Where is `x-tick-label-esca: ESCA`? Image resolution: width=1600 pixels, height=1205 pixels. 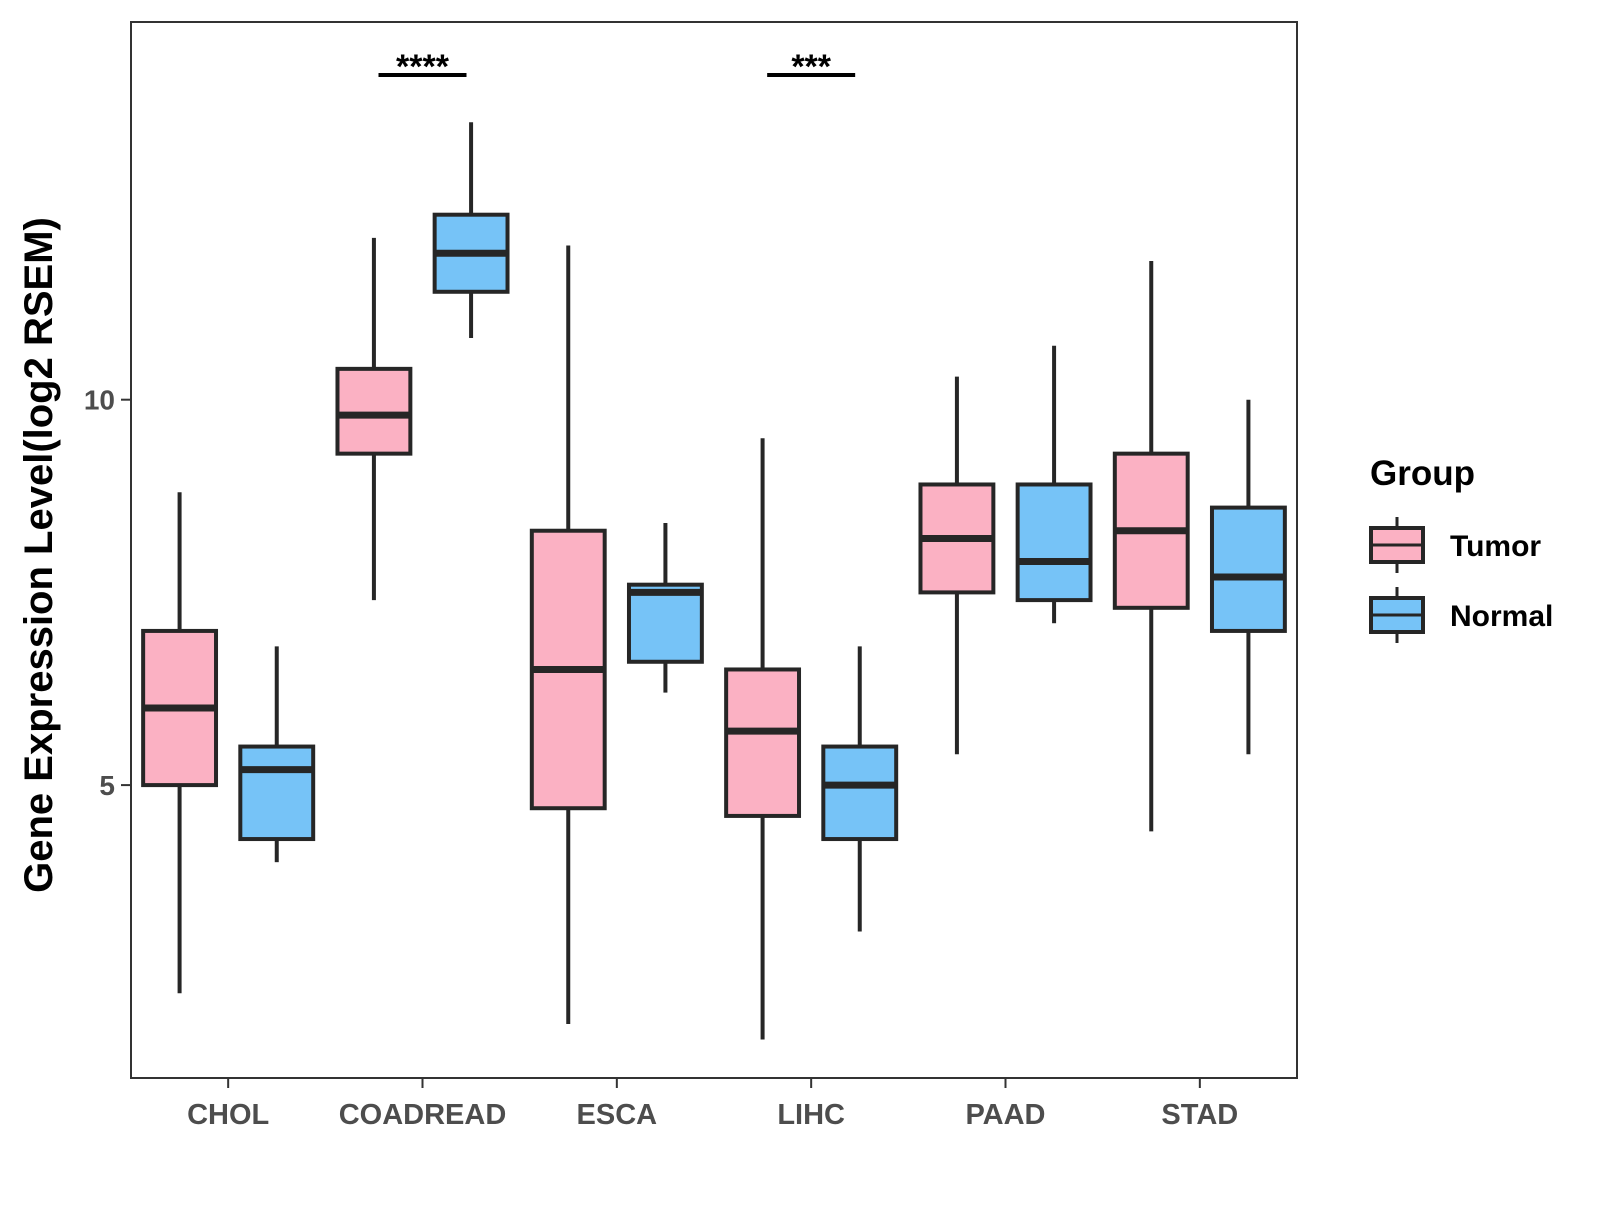 x-tick-label-esca: ESCA is located at coordinates (617, 1115).